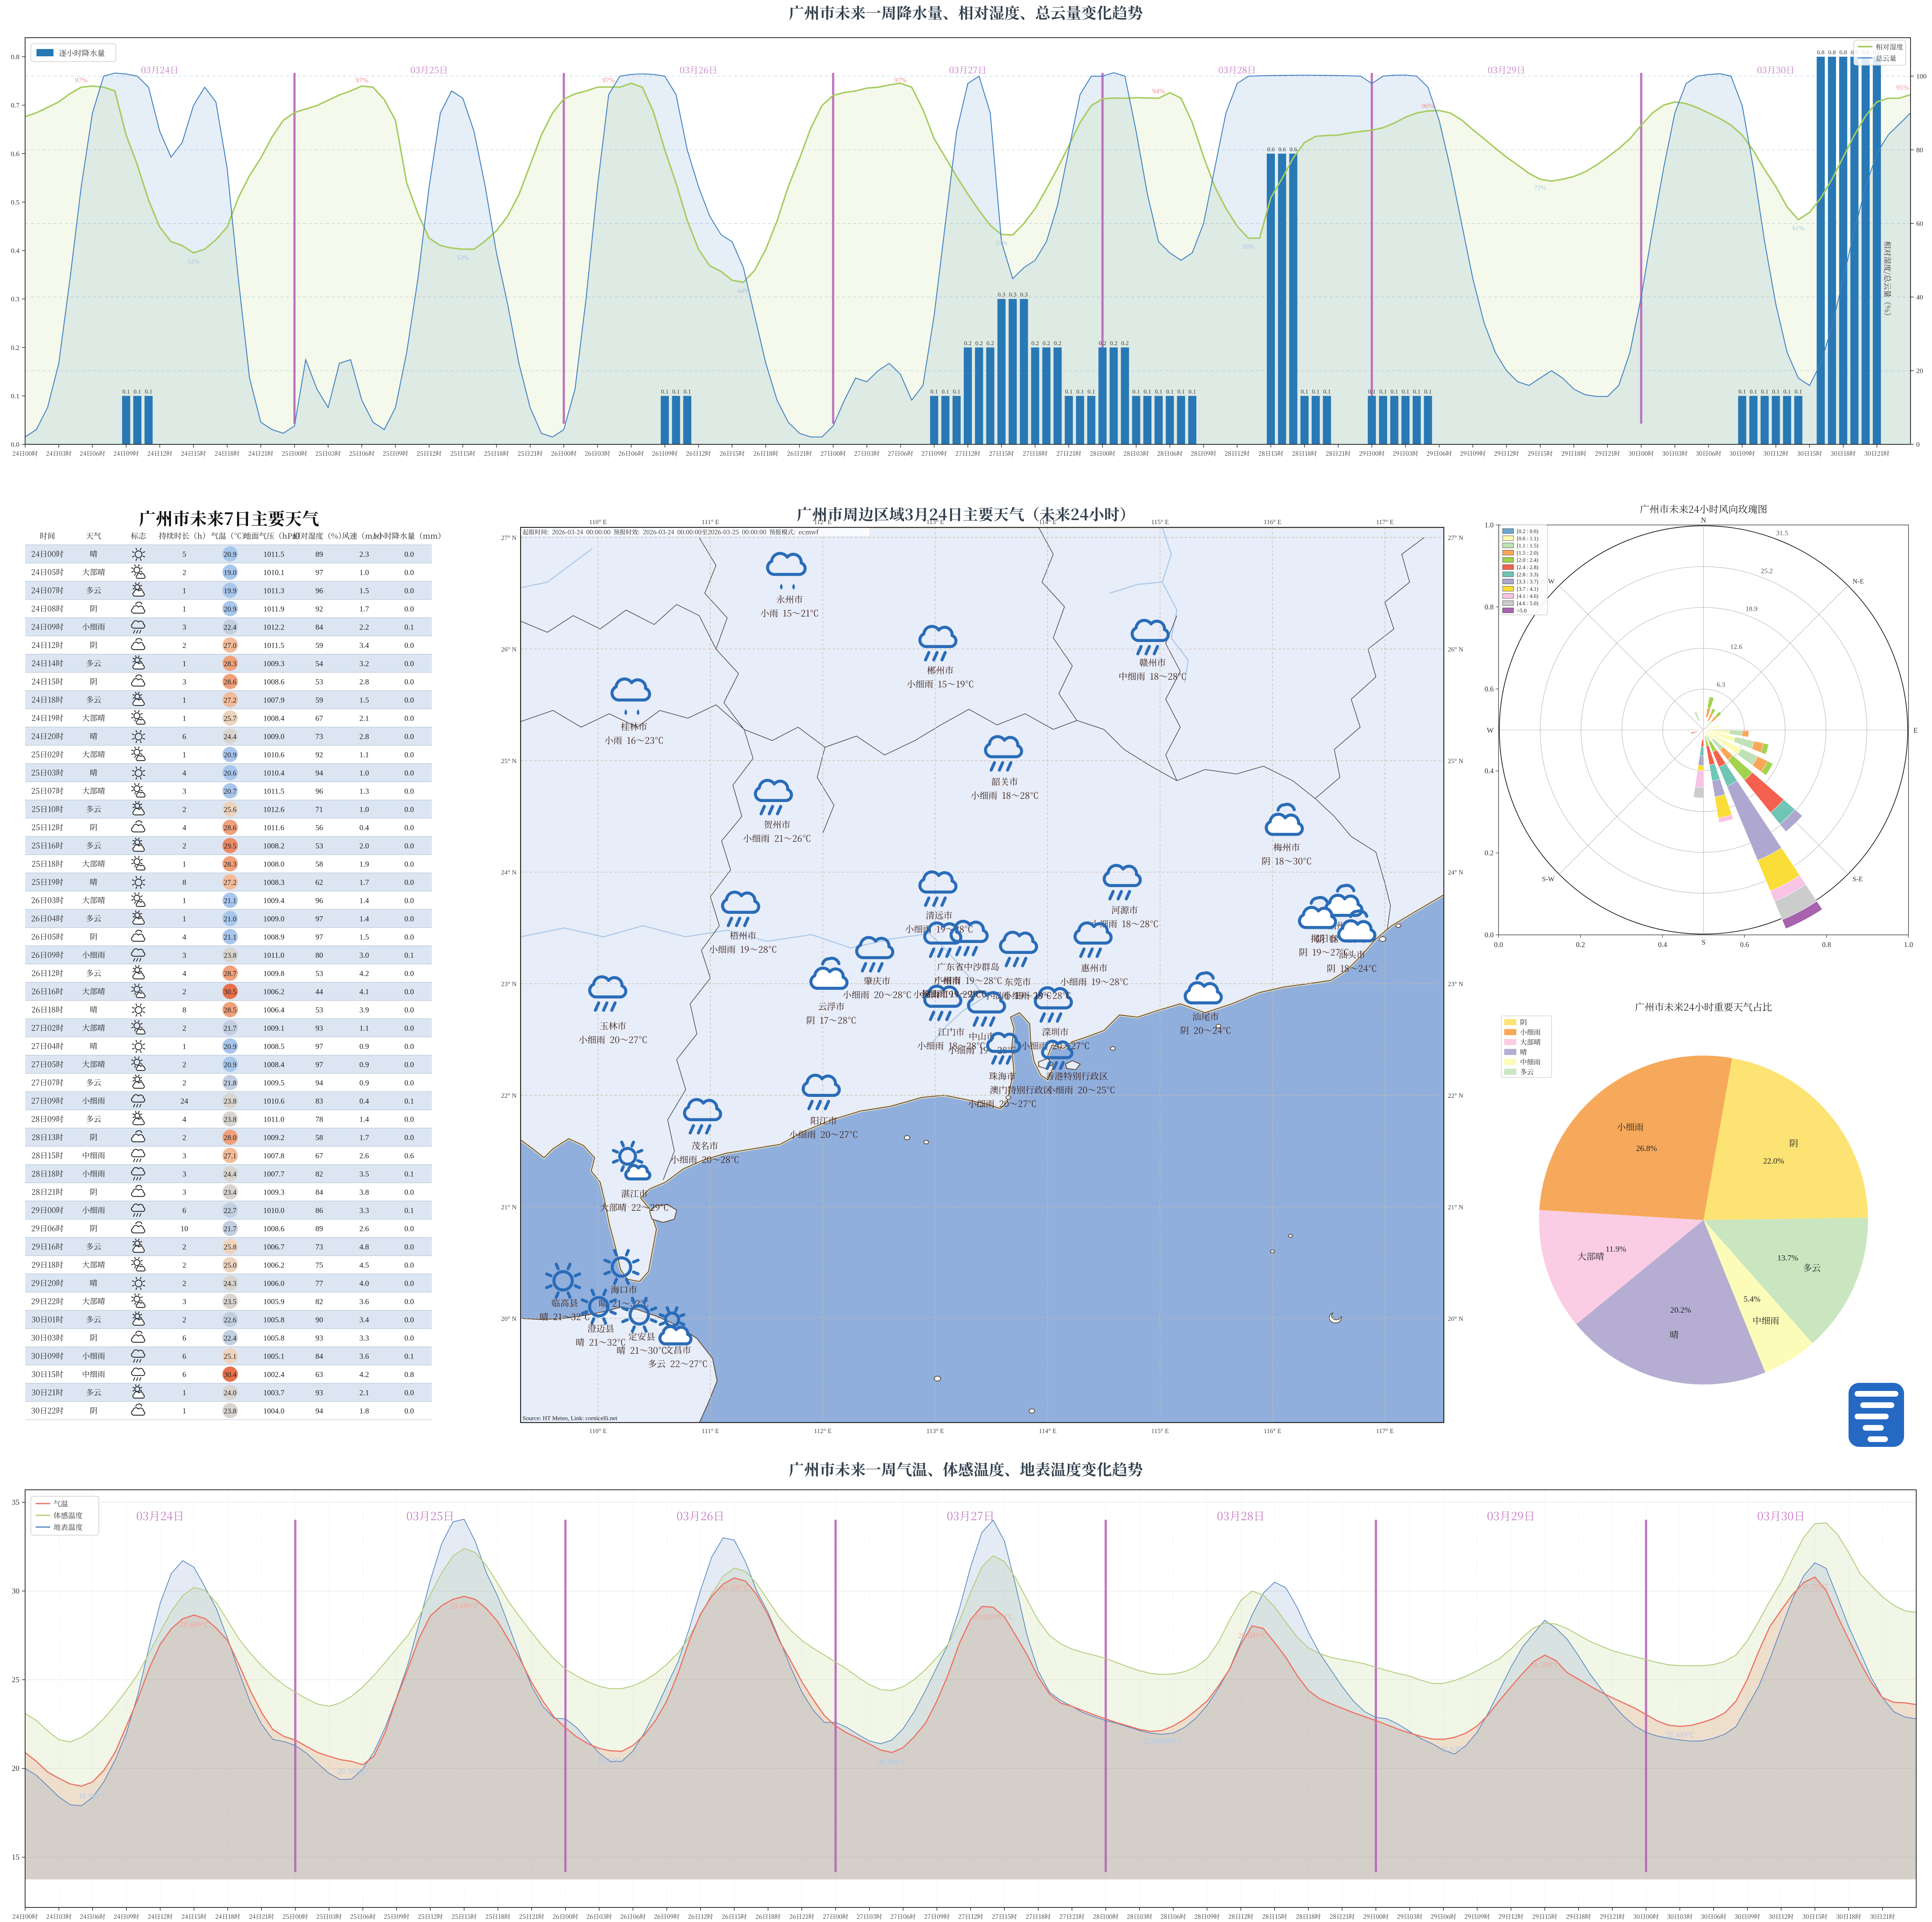 The image size is (1932, 1922). I want to click on svg-text: 0.2, so click(979, 344).